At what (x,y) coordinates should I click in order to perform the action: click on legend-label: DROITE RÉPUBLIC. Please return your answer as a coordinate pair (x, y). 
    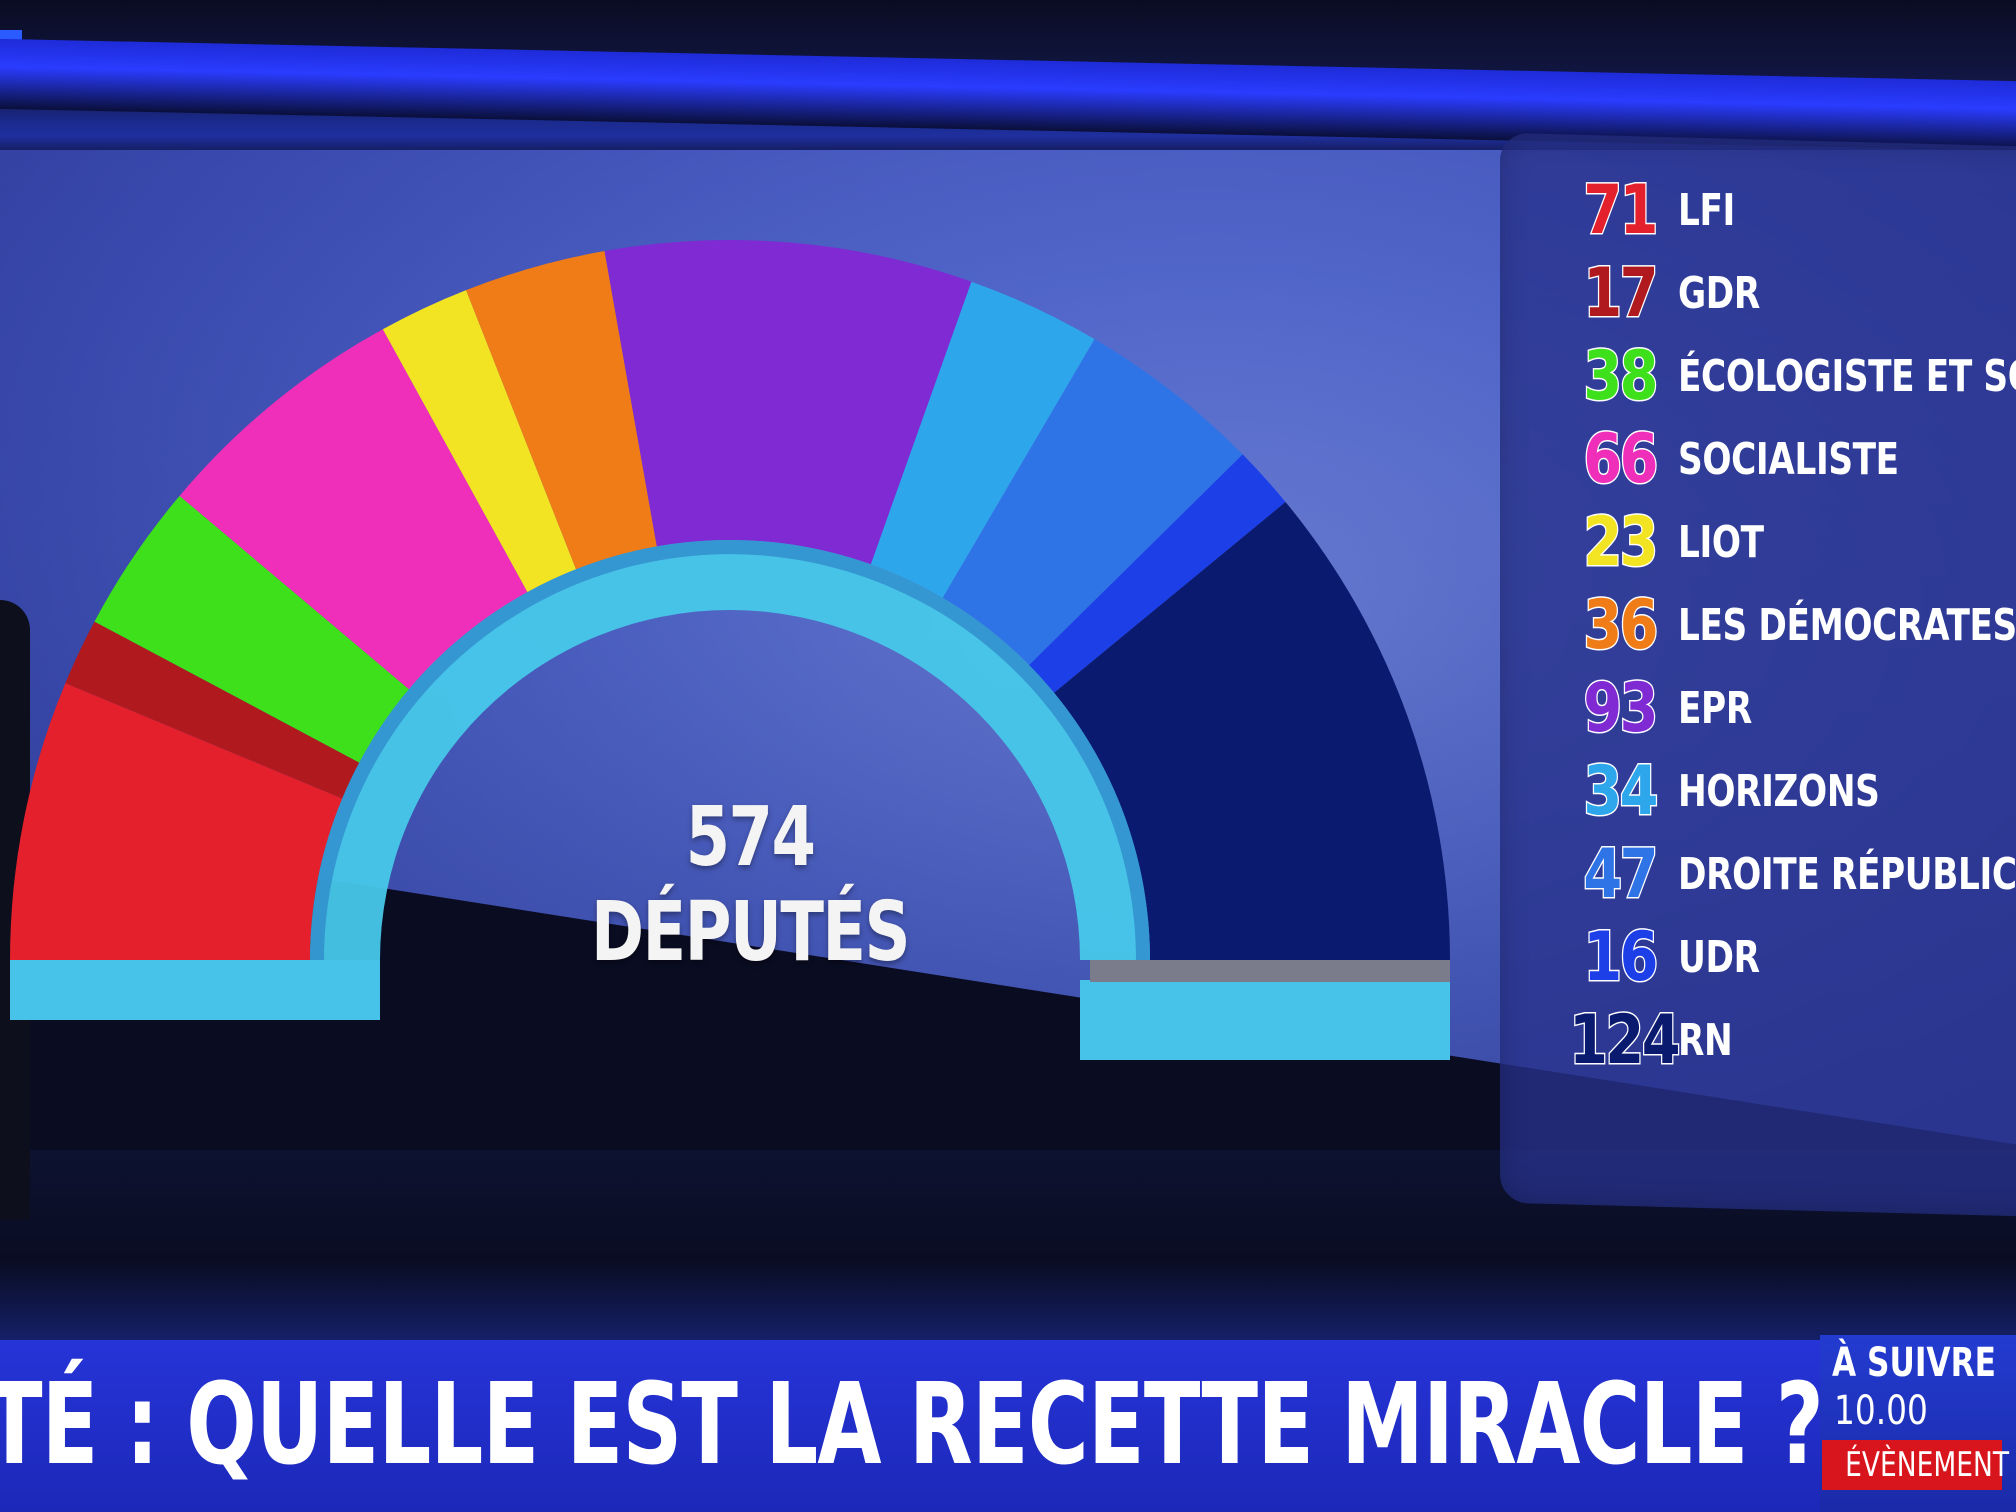
    Looking at the image, I should click on (1847, 874).